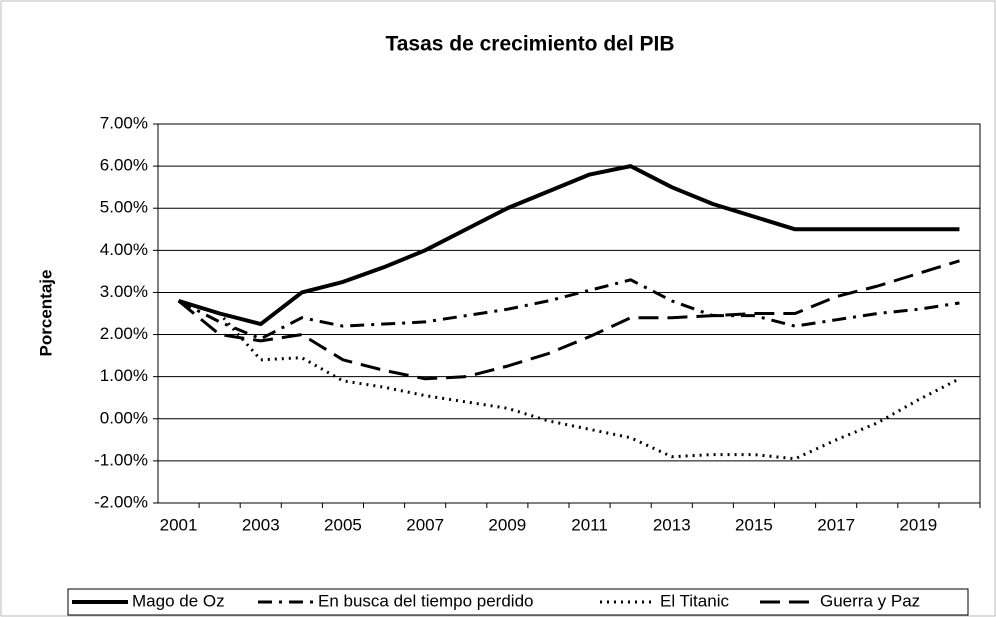  I want to click on x-tick-label: 2015, so click(754, 524).